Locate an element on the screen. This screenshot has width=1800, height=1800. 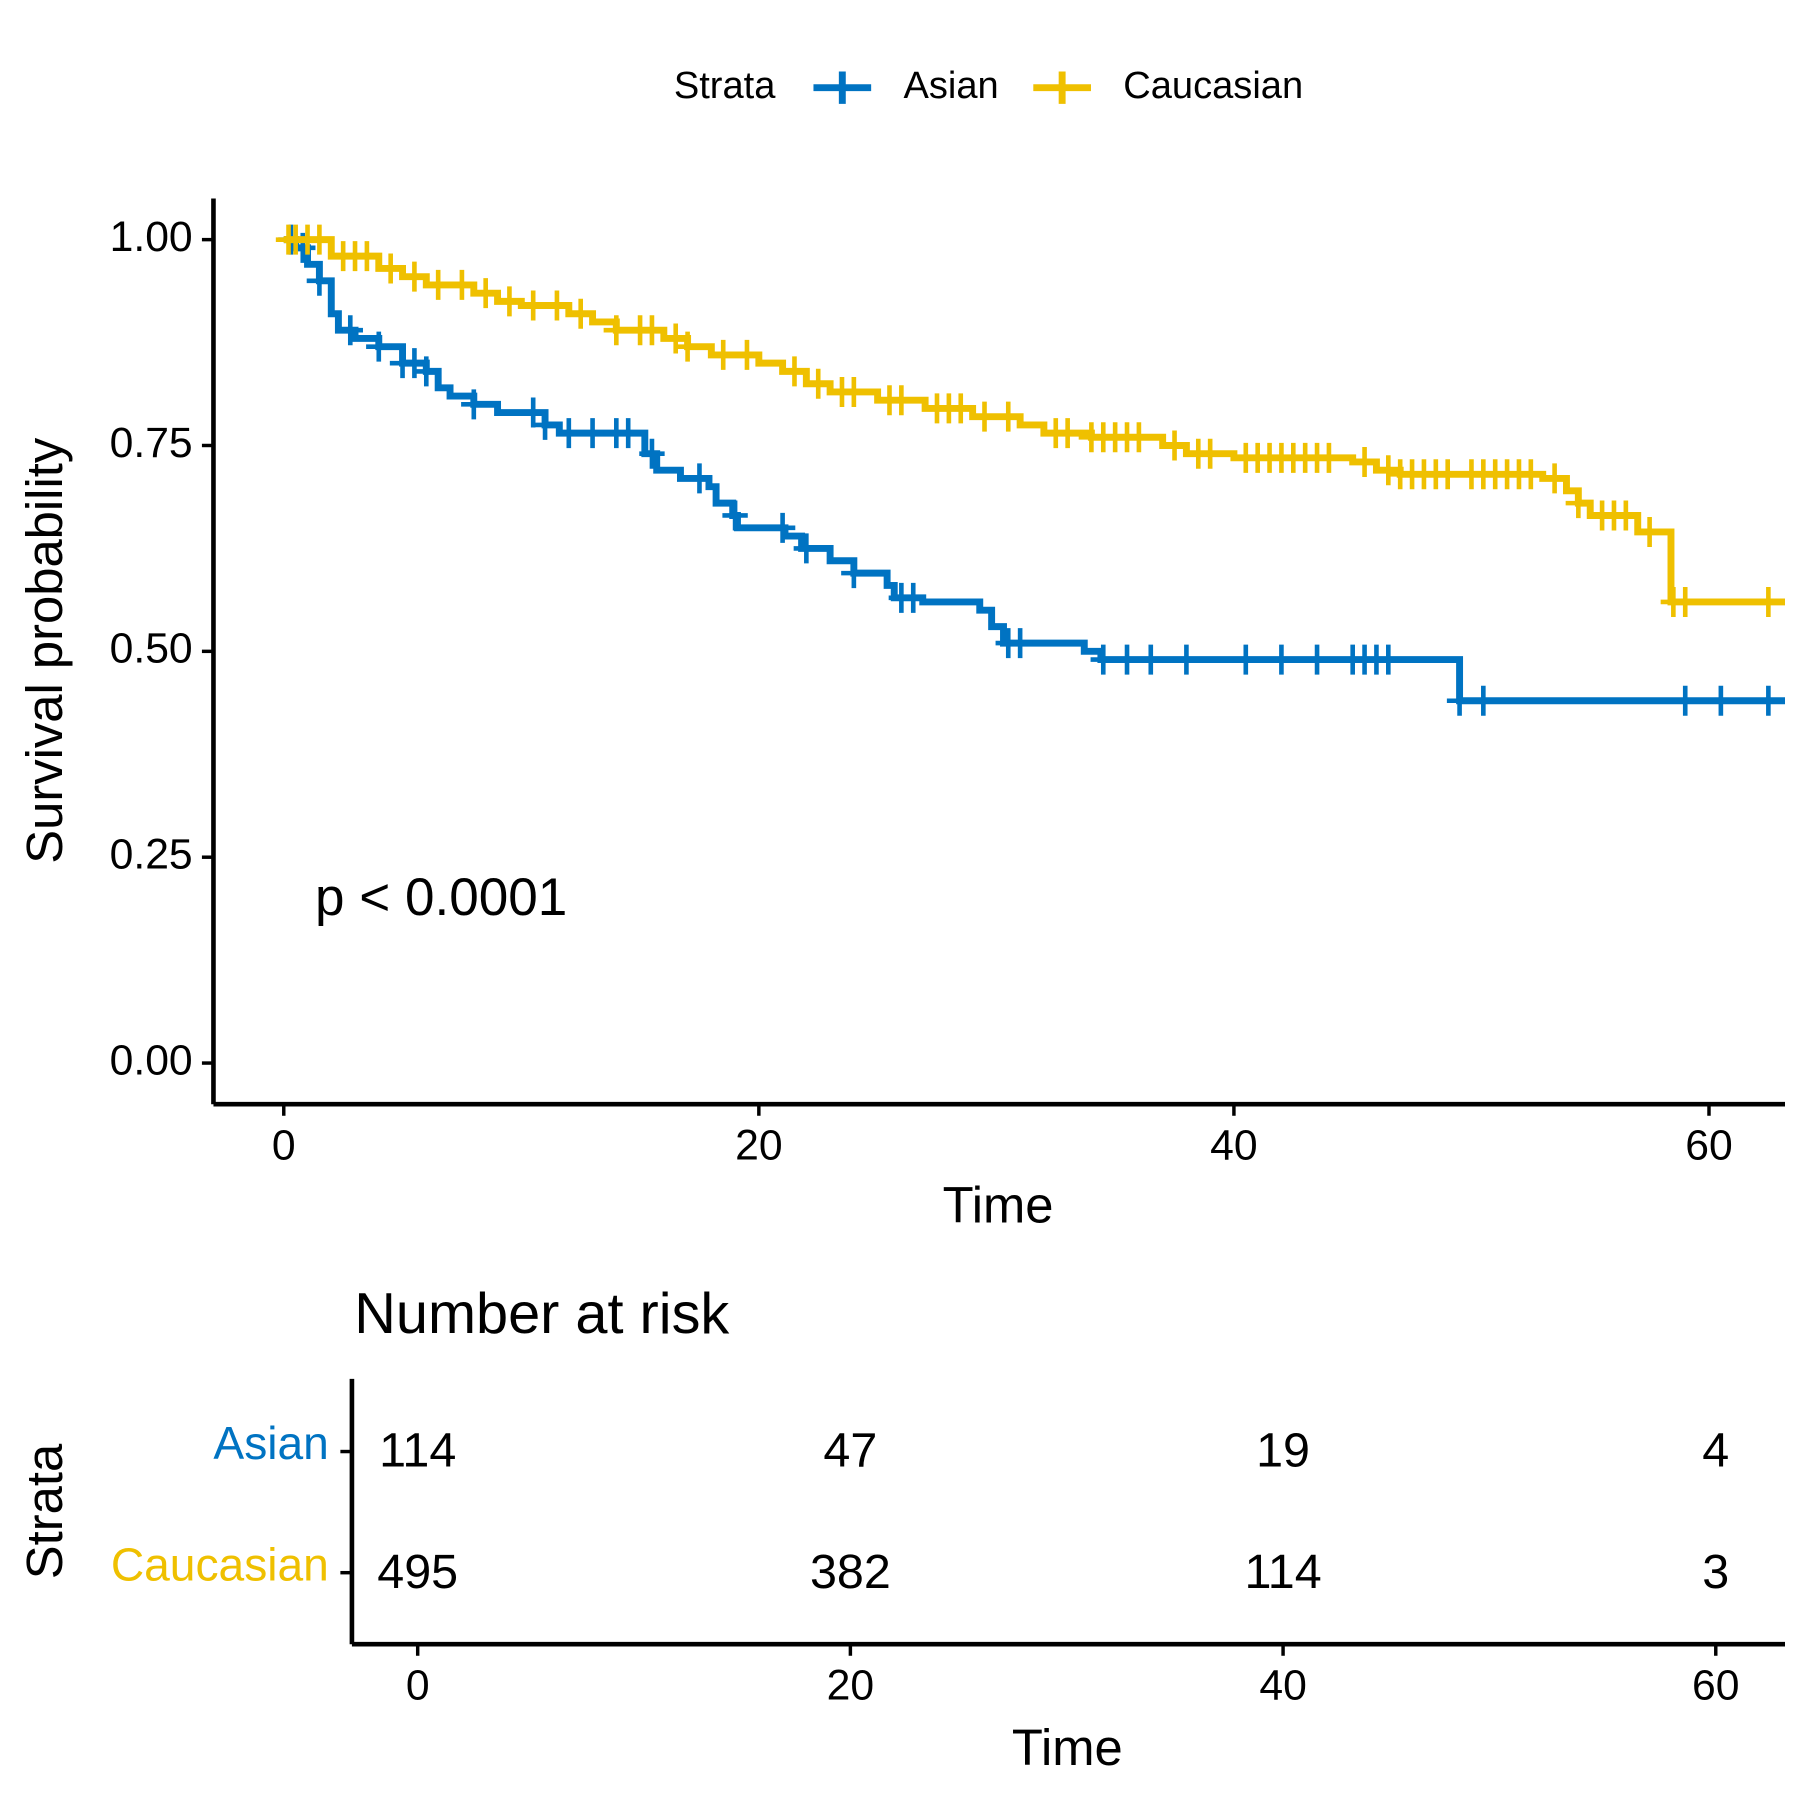
x-axis-title: Time is located at coordinates (998, 1205).